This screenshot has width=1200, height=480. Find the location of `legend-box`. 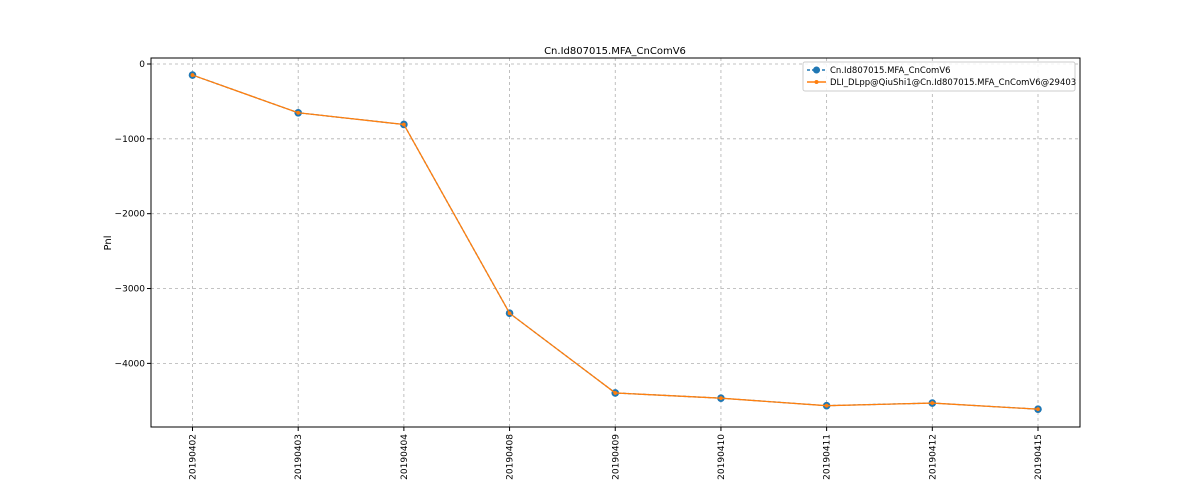

legend-box is located at coordinates (939, 76).